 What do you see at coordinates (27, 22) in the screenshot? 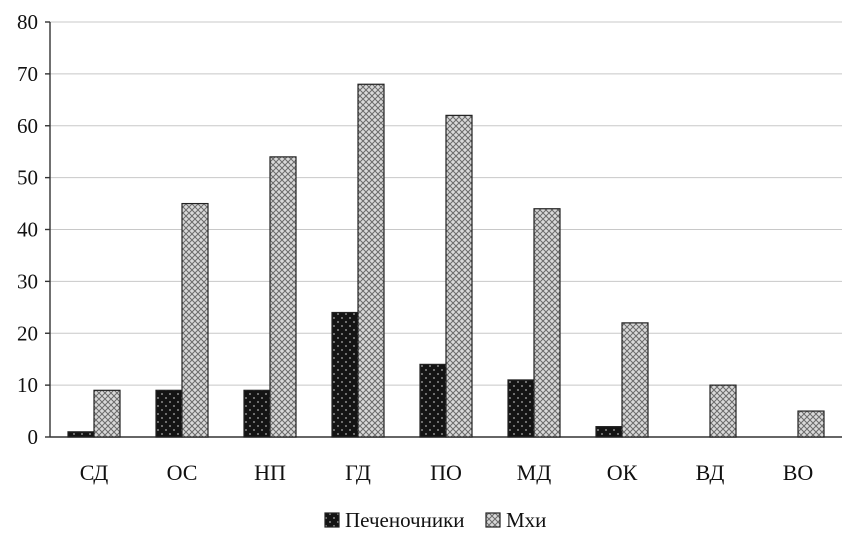
I see `y-tick-label: 80` at bounding box center [27, 22].